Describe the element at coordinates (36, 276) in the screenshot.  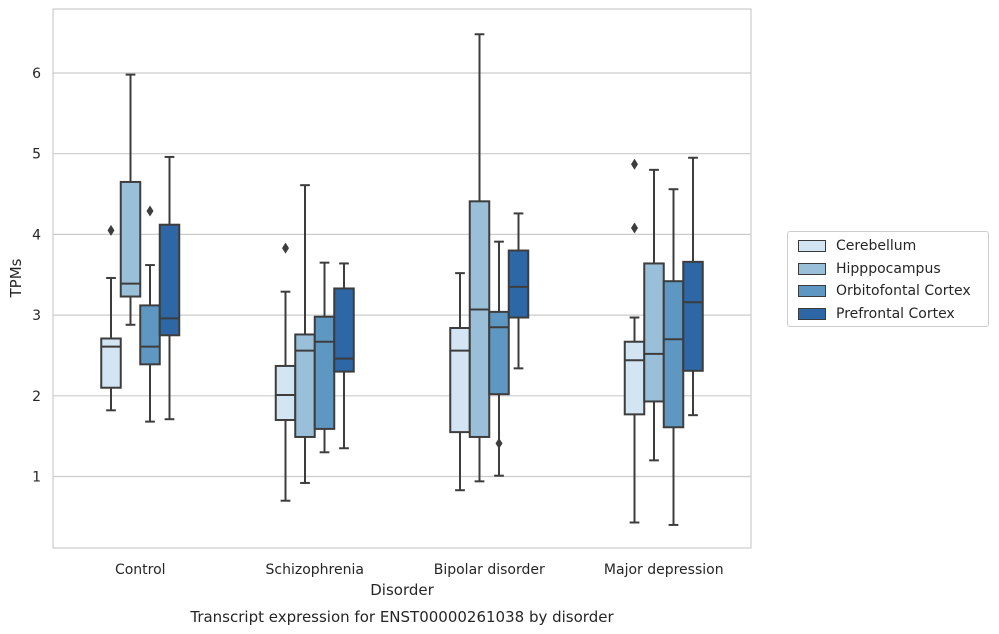
I see `y-tick-labels: 1 2 3 4 5 6` at that location.